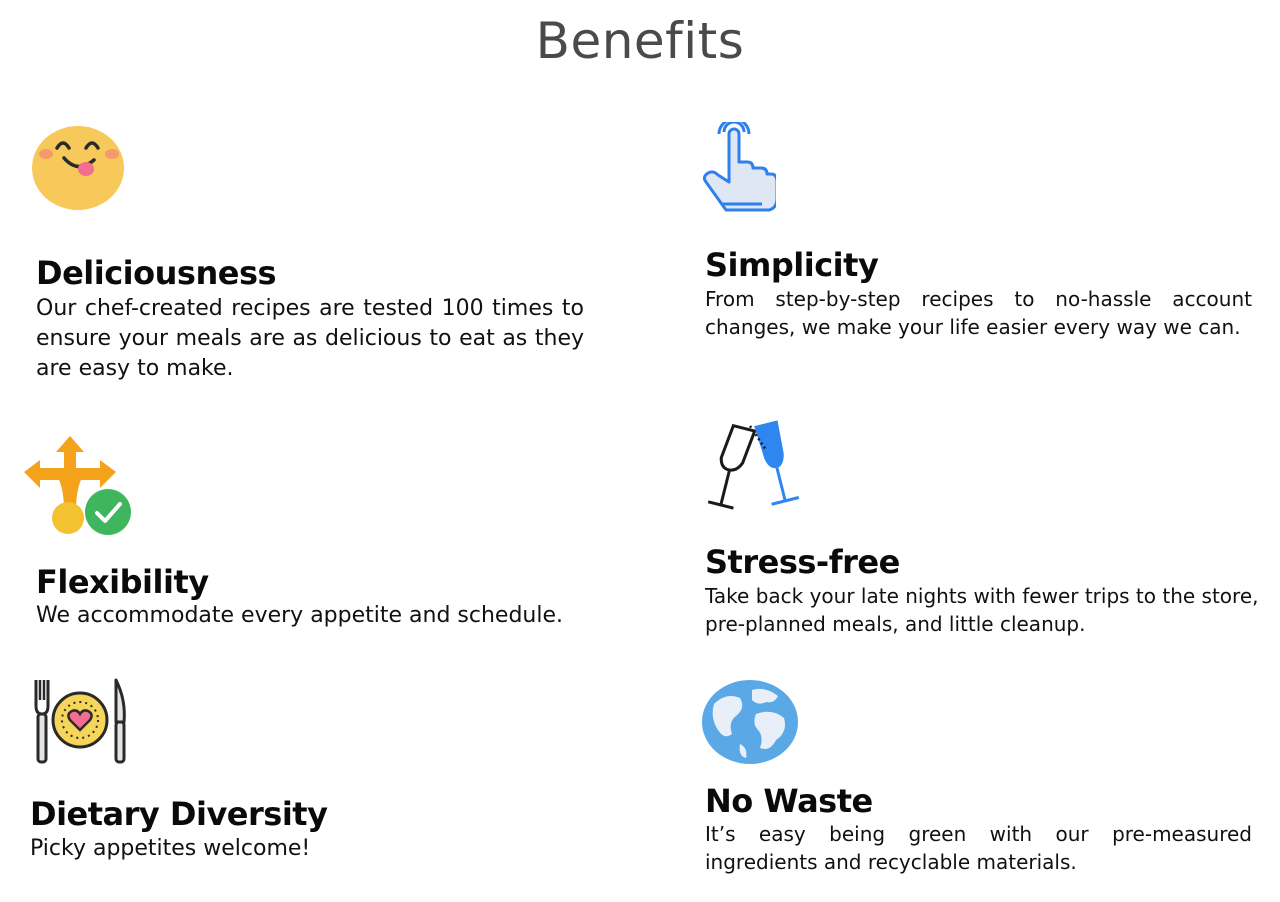 The image size is (1280, 902). Describe the element at coordinates (640, 41) in the screenshot. I see `page-title: Benefits` at that location.